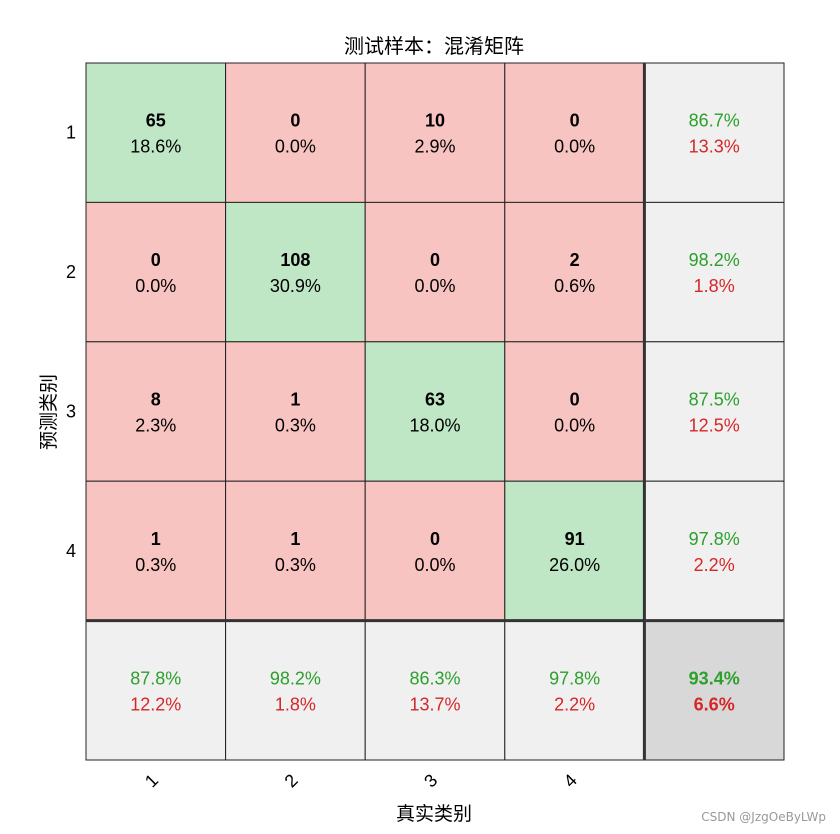 The image size is (840, 834). Describe the element at coordinates (714, 426) in the screenshot. I see `row-summary-wrong: 12.5%` at that location.